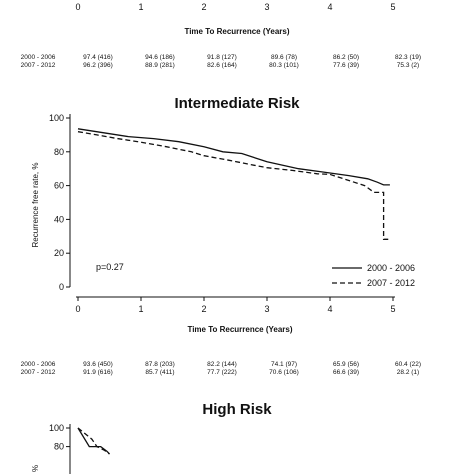  Describe the element at coordinates (236, 31) in the screenshot. I see `top-x-axis-label: Time To Recurrence (Years)` at that location.